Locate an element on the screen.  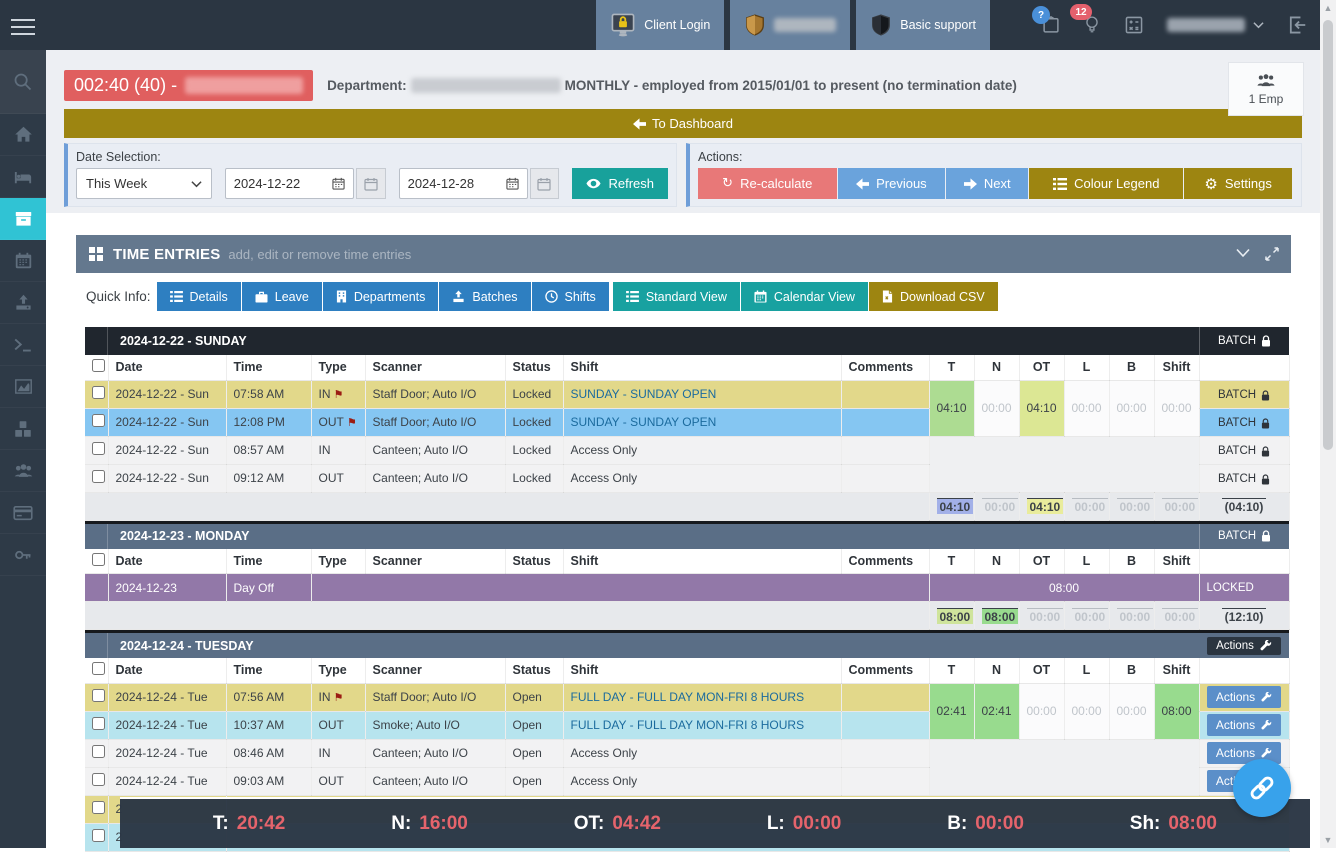
shifts-button: Shifts is located at coordinates (570, 296).